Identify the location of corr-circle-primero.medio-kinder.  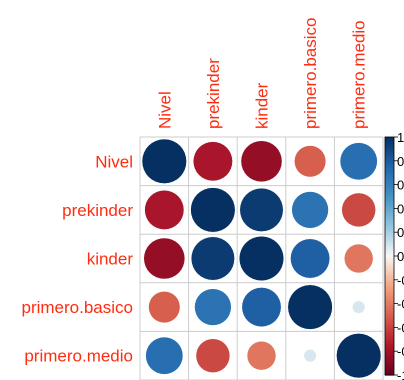
(261, 356).